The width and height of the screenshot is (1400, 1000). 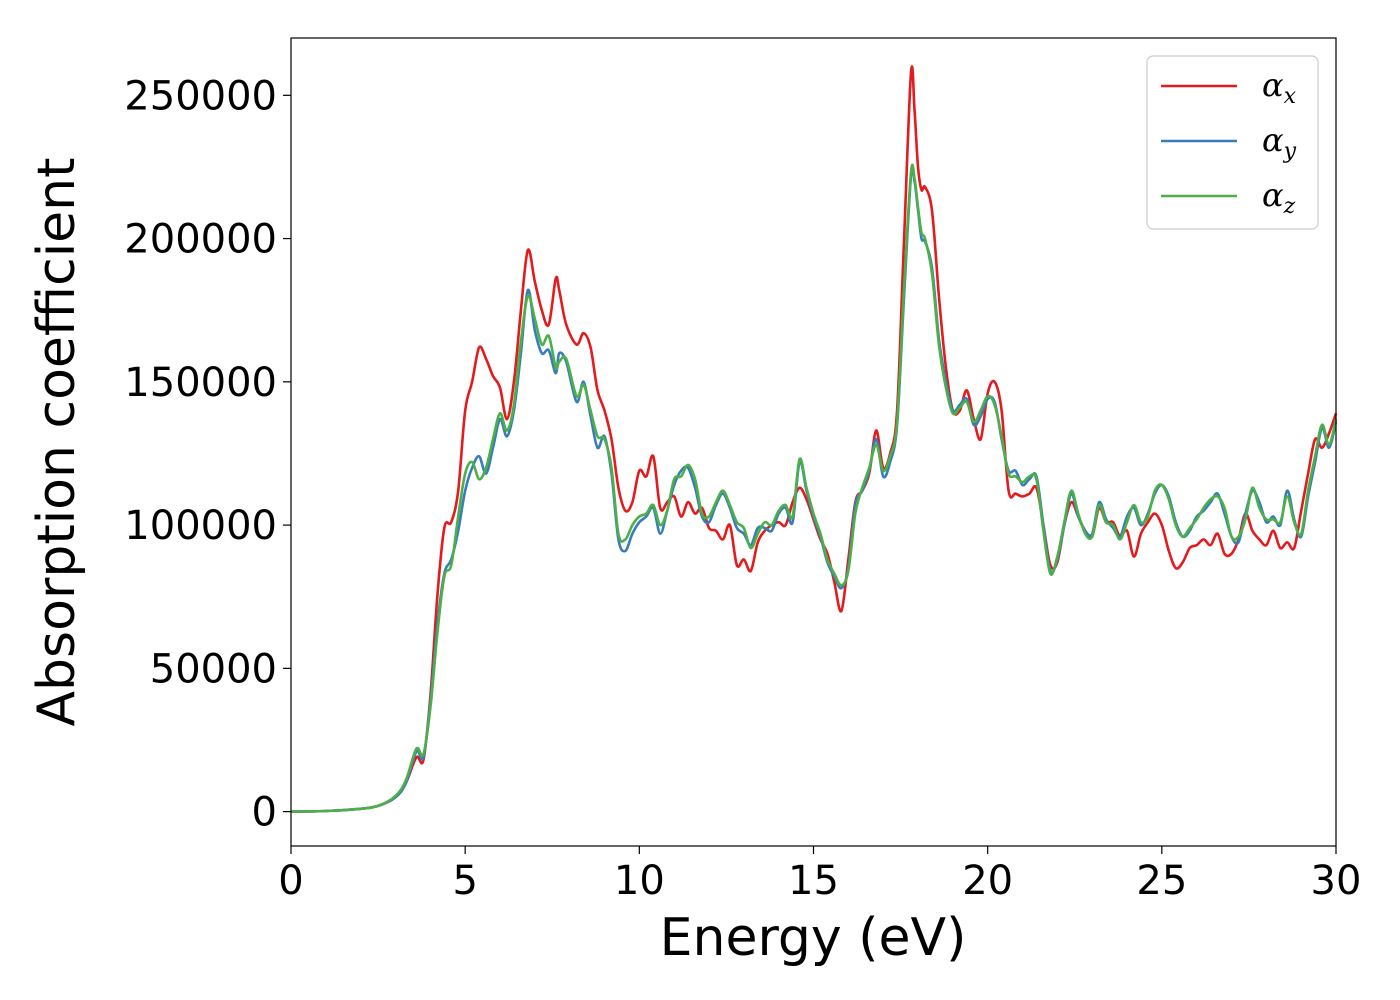 I want to click on x-tick-label: 20, so click(x=987, y=881).